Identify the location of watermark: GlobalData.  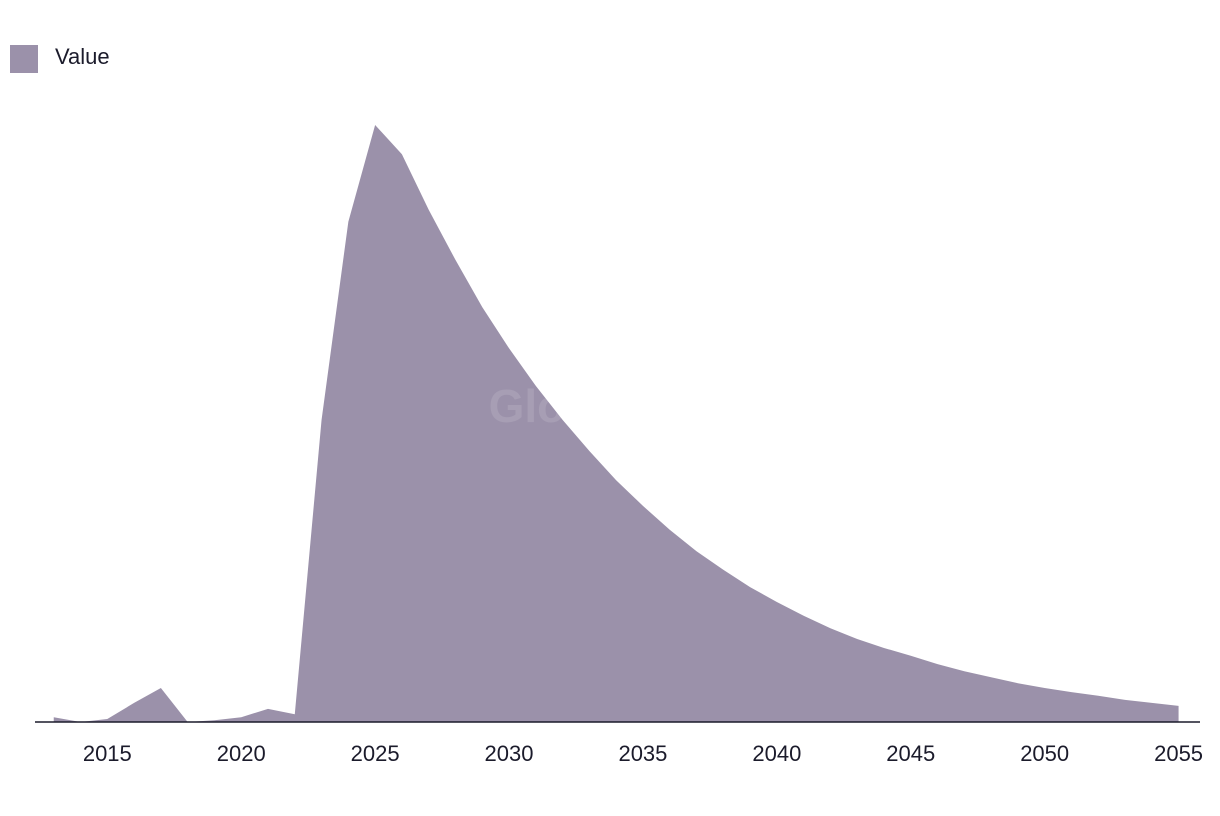
(610, 406).